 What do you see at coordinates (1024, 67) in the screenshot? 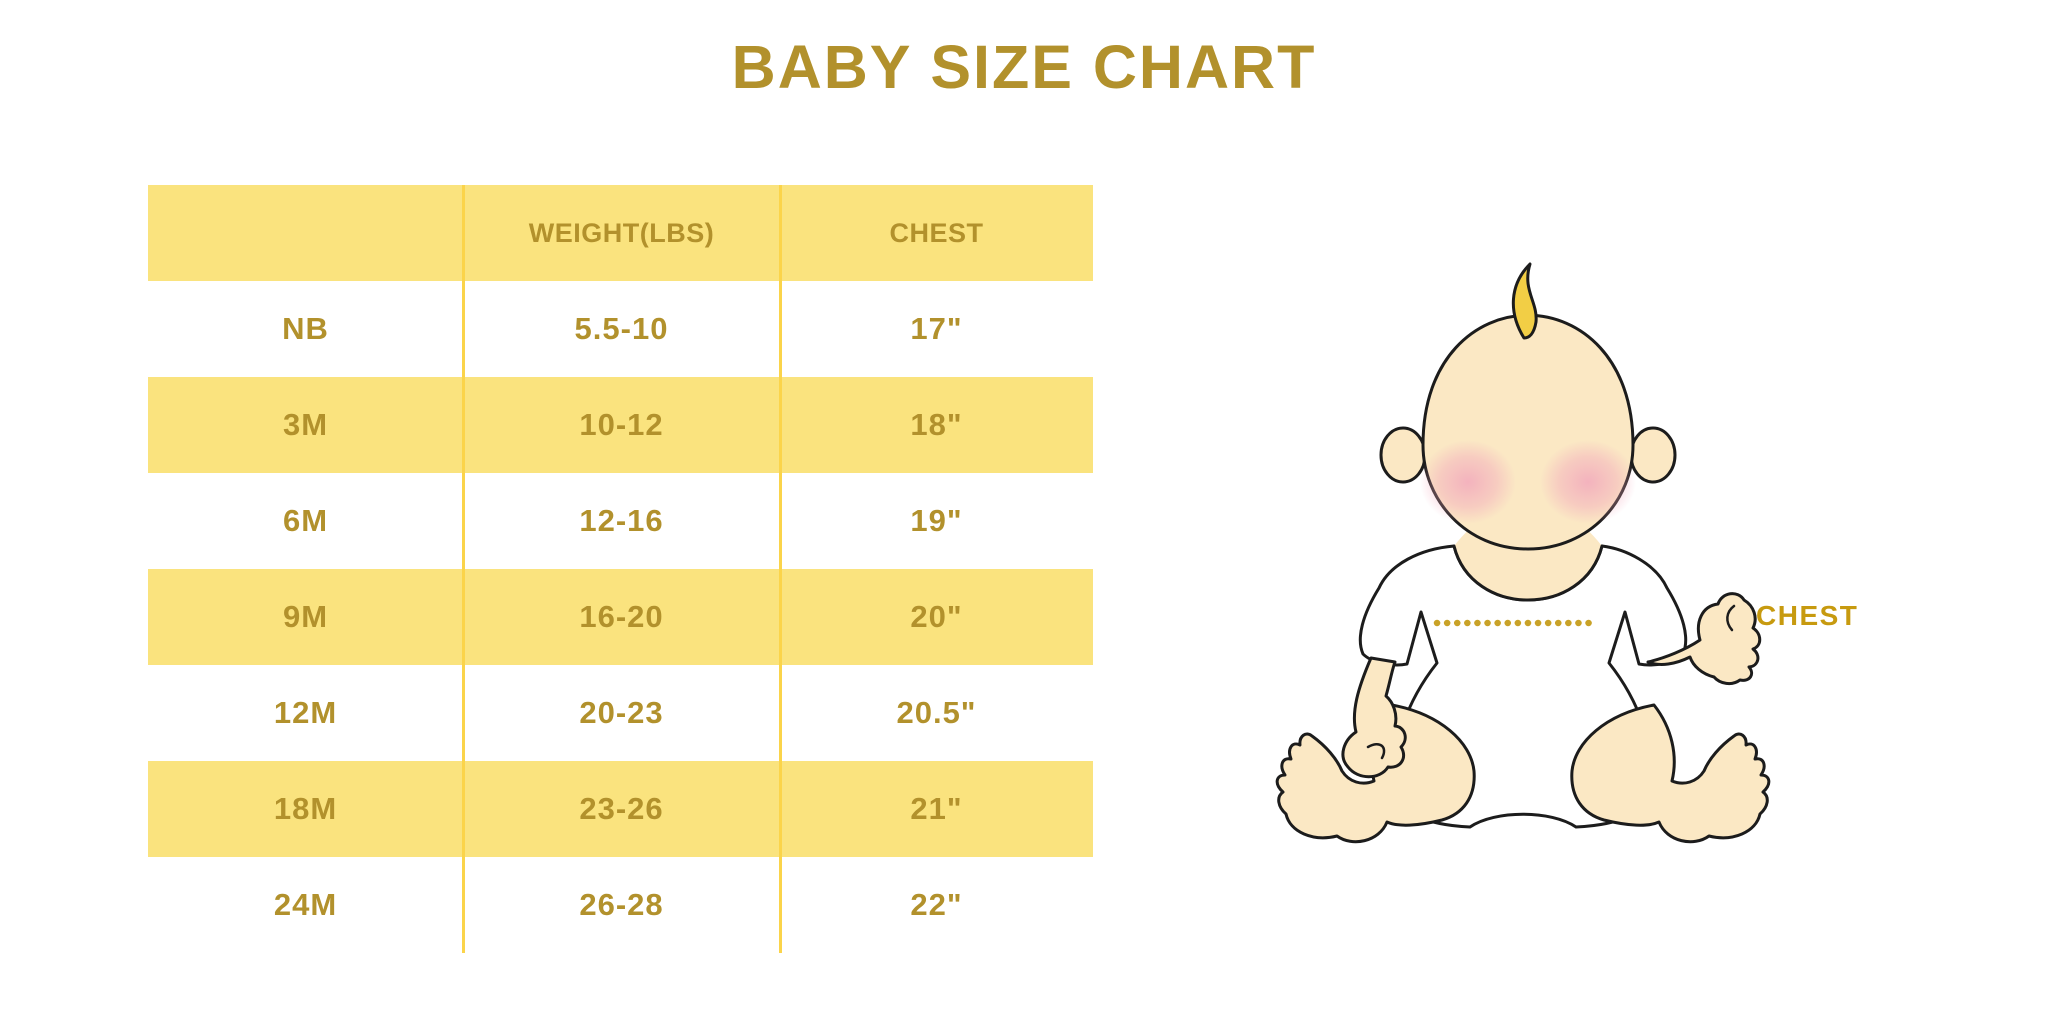
I see `page-title: BABY SIZE CHART` at bounding box center [1024, 67].